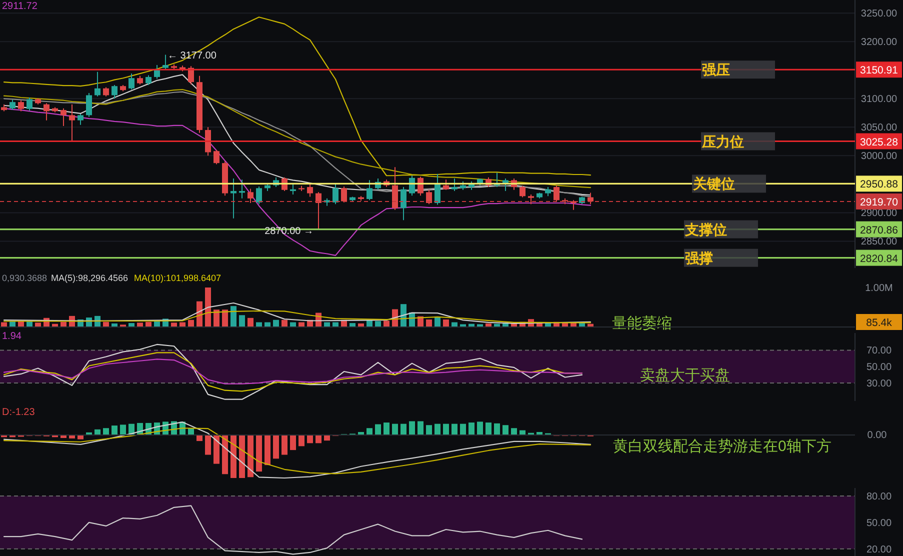 The height and width of the screenshot is (556, 903). I want to click on y-tick-label: 2850.00, so click(879, 242).